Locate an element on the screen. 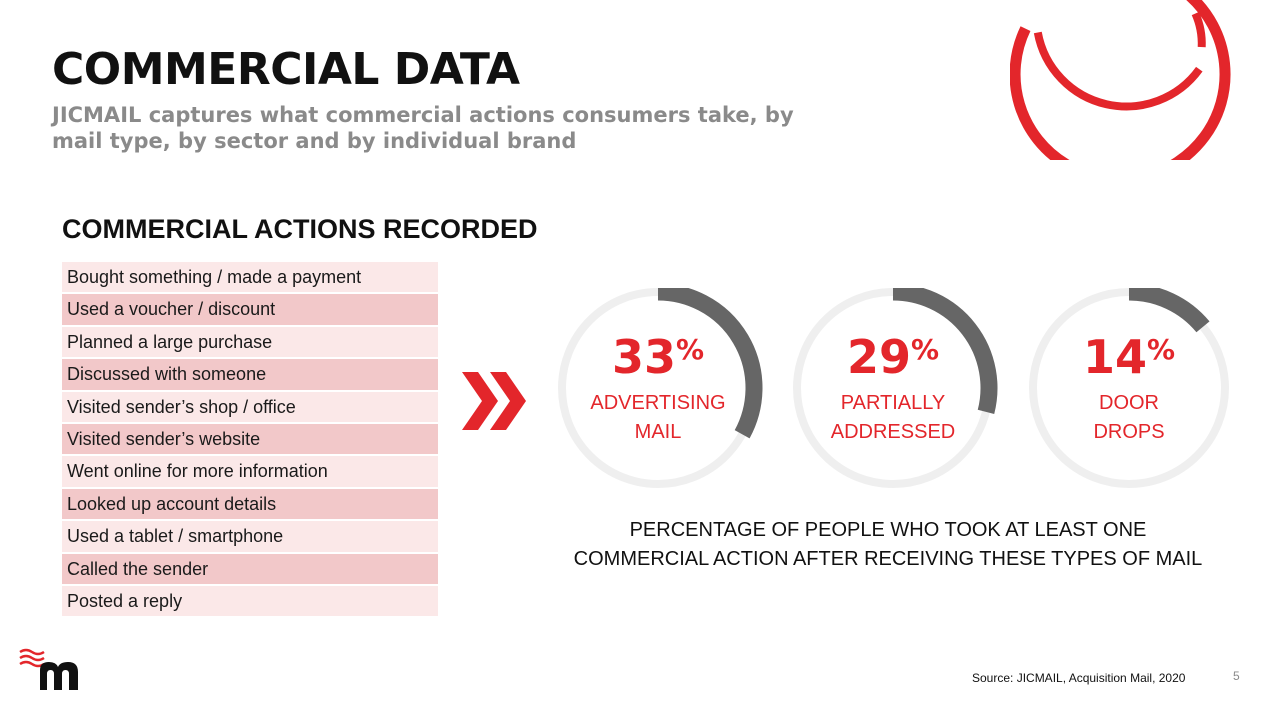 Image resolution: width=1280 pixels, height=720 pixels. stat-label-line1: ADVERTISING is located at coordinates (658, 403).